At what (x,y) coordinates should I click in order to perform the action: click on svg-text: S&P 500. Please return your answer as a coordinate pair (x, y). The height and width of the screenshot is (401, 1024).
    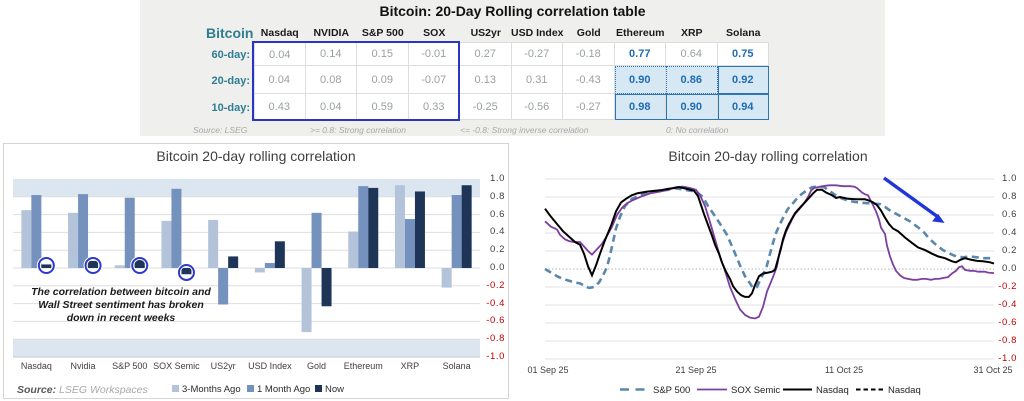
    Looking at the image, I should click on (671, 390).